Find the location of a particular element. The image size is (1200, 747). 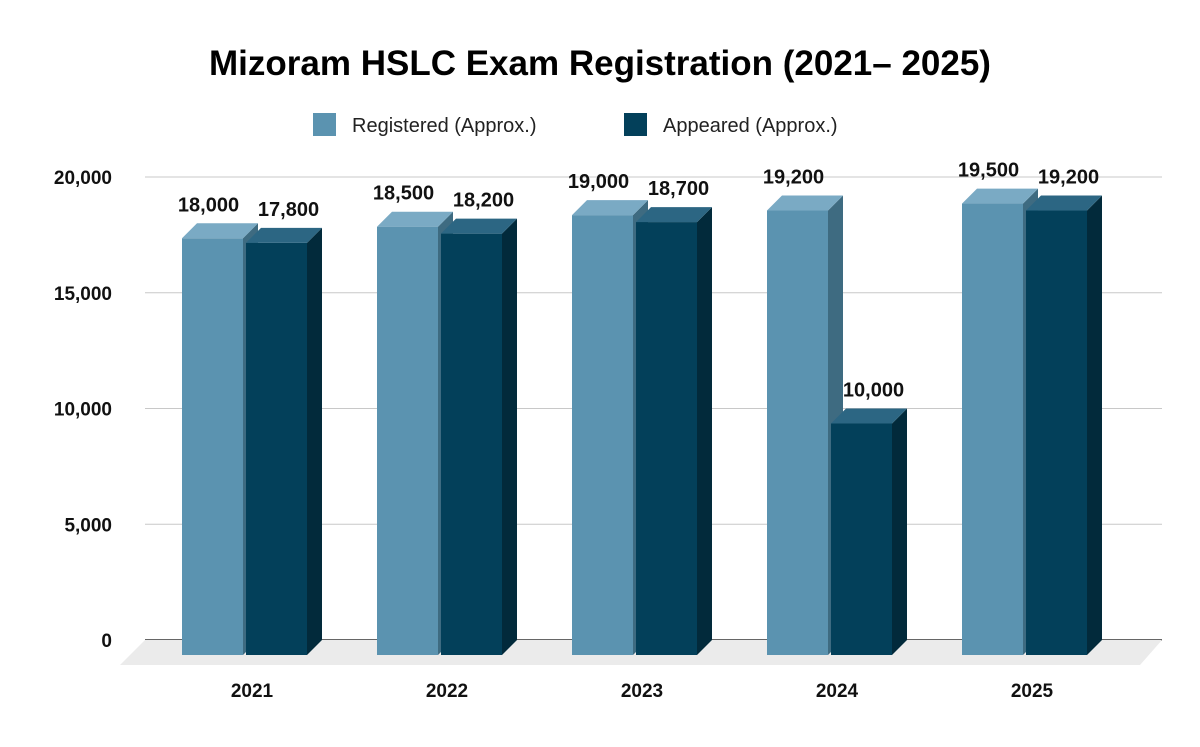

y-tick-label: 10,000 is located at coordinates (83, 410).